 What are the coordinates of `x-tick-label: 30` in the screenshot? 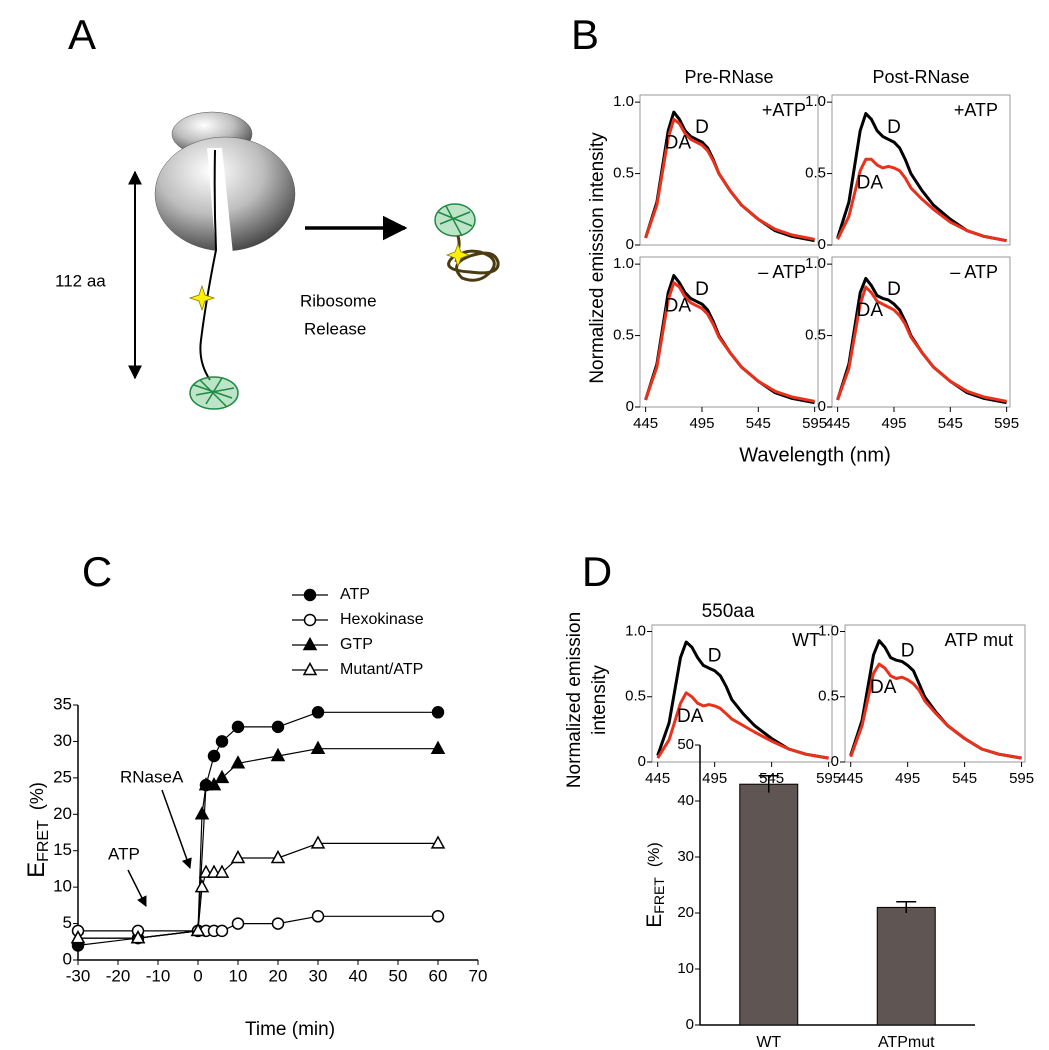 It's located at (318, 975).